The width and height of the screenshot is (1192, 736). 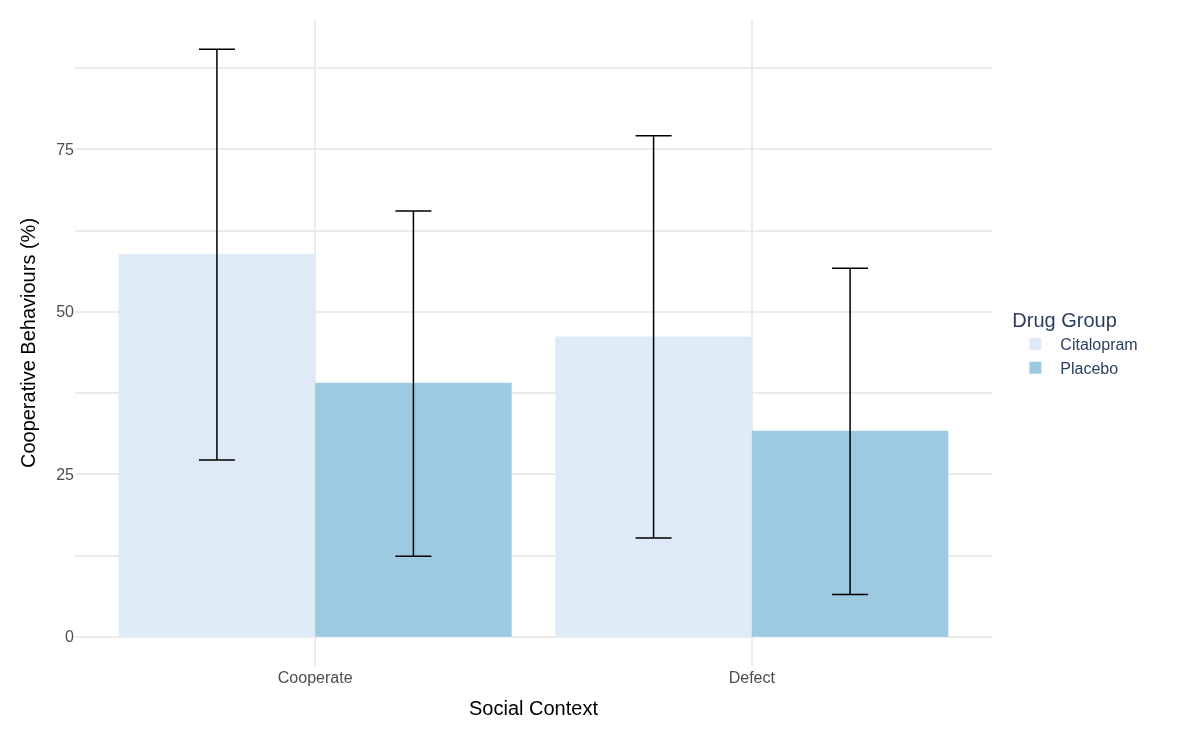 I want to click on y-tick-label: 75, so click(x=65, y=149).